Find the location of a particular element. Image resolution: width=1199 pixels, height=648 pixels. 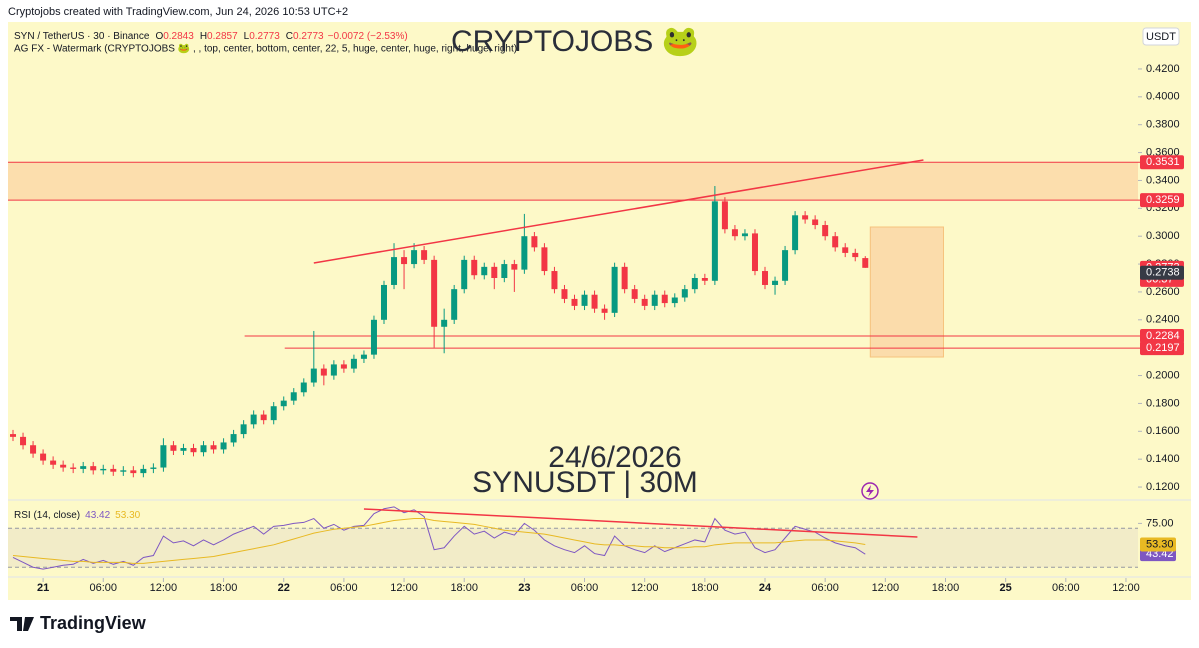

ohlc-key: O is located at coordinates (159, 36).